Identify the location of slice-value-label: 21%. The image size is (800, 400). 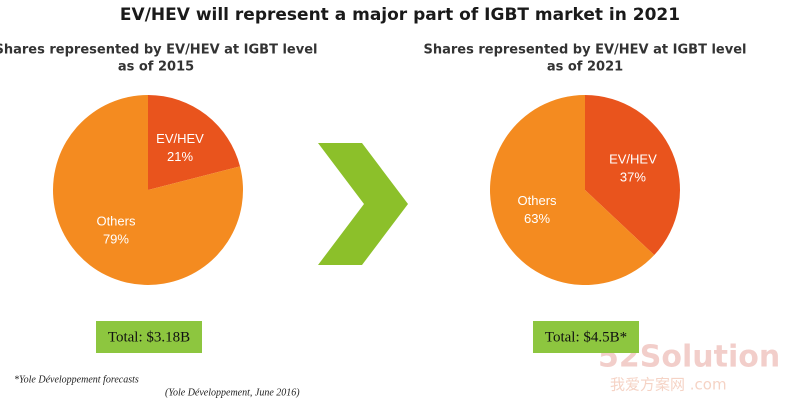
(180, 156).